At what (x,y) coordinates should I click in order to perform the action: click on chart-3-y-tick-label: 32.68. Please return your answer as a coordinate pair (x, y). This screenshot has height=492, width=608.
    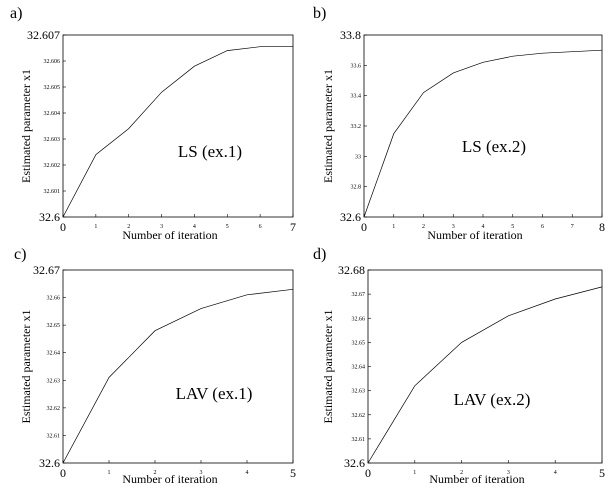
    Looking at the image, I should click on (351, 270).